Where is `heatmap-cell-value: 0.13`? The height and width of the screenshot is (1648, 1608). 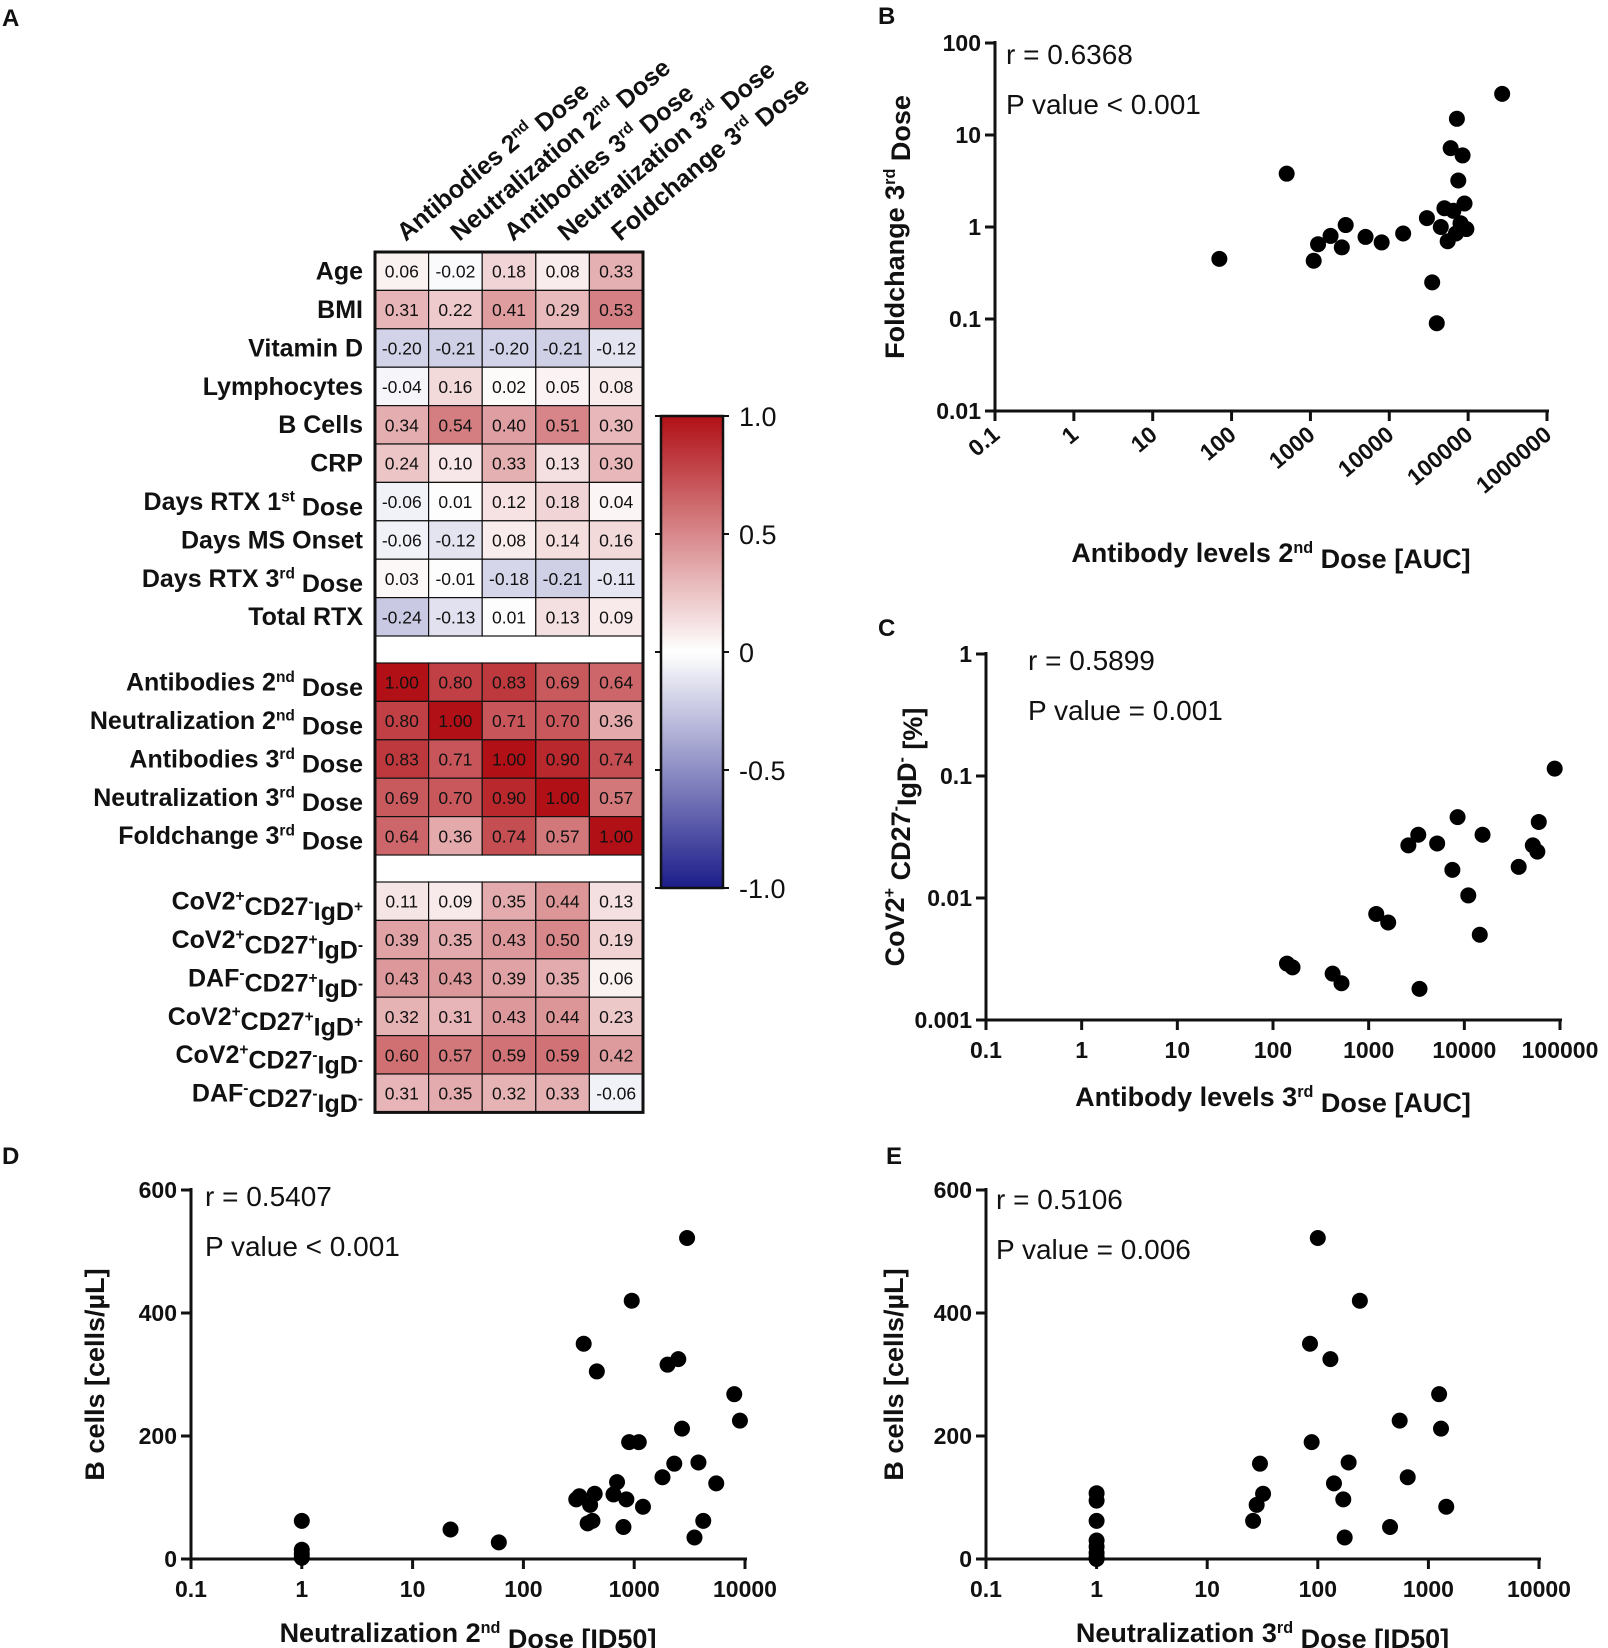 heatmap-cell-value: 0.13 is located at coordinates (563, 617).